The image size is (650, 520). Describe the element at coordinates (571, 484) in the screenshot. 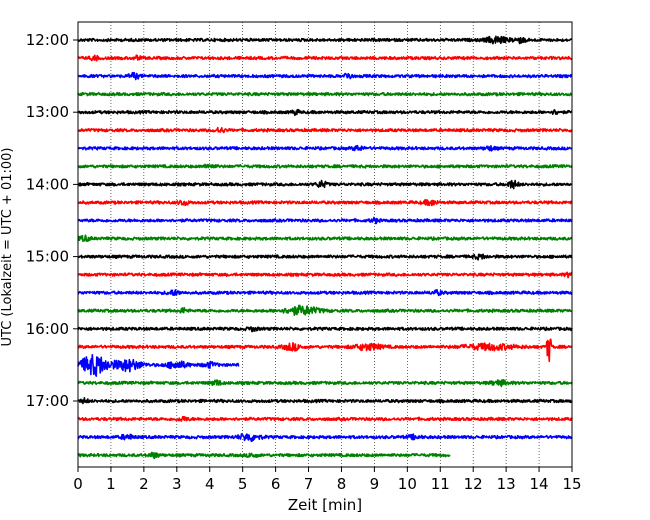

I see `x-tick-label: 15` at that location.